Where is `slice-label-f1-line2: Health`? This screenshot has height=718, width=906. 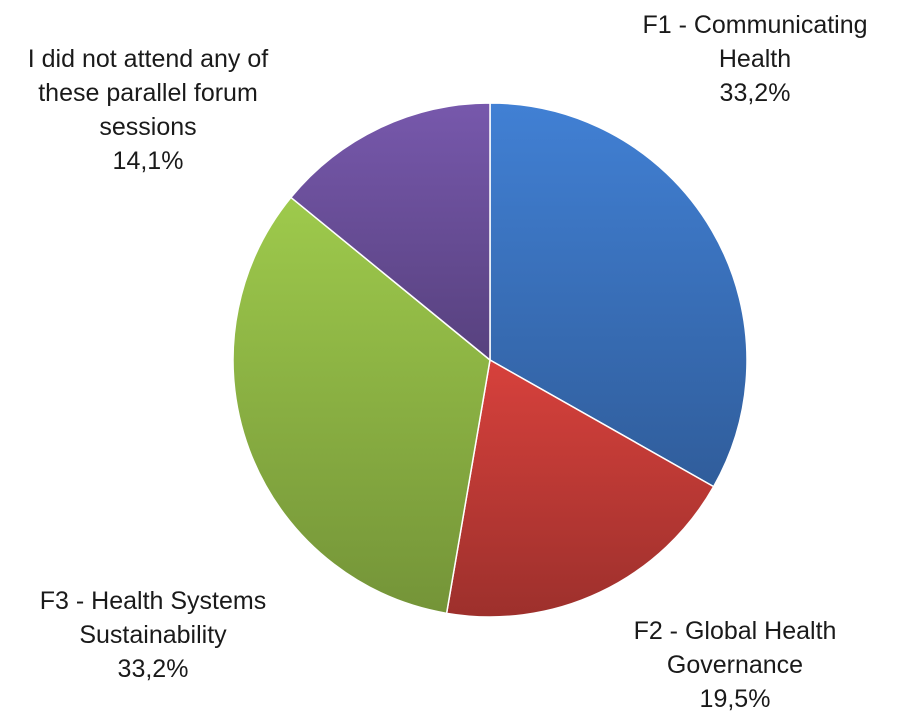 slice-label-f1-line2: Health is located at coordinates (755, 59).